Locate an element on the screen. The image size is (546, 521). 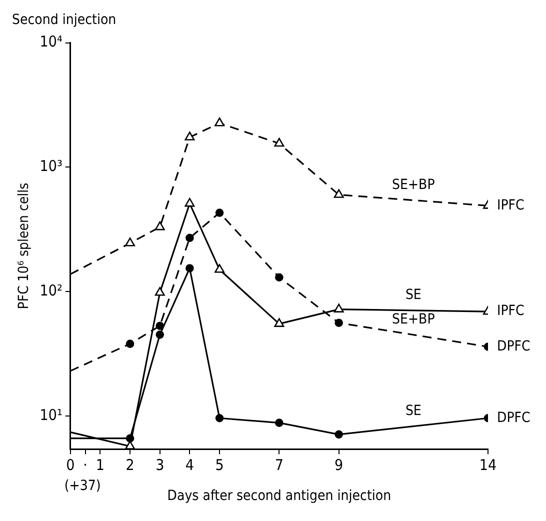
x-tick-label: 5 is located at coordinates (219, 465).